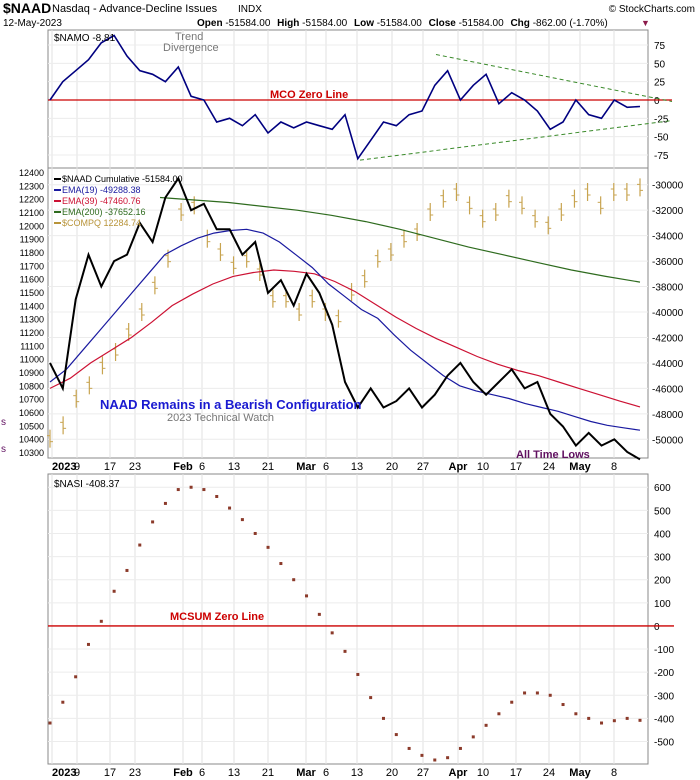 This screenshot has height=780, width=700. I want to click on naad-y-tick: -42000, so click(668, 338).